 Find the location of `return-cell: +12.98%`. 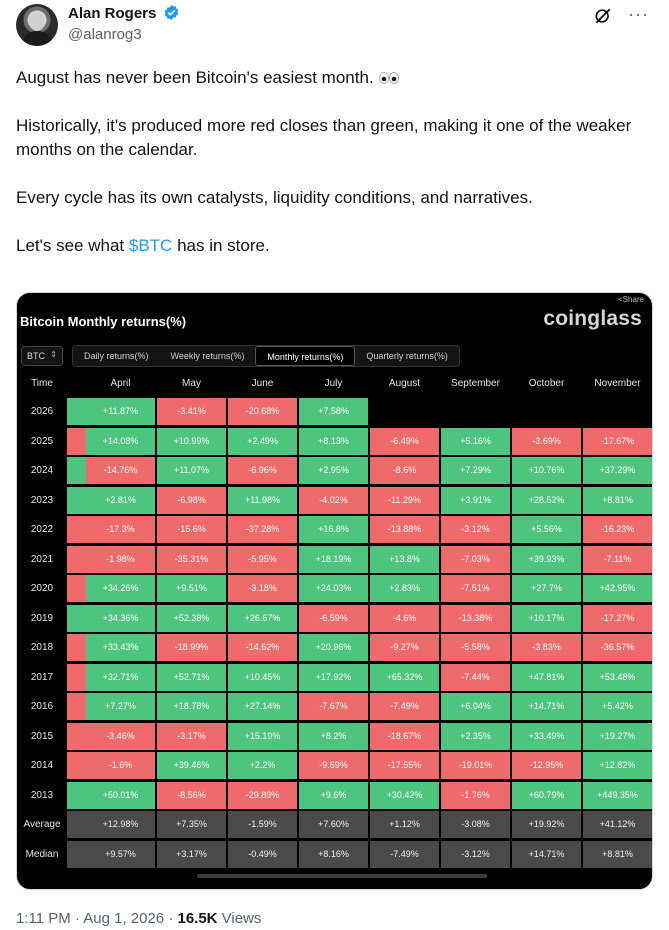

return-cell: +12.98% is located at coordinates (120, 824).